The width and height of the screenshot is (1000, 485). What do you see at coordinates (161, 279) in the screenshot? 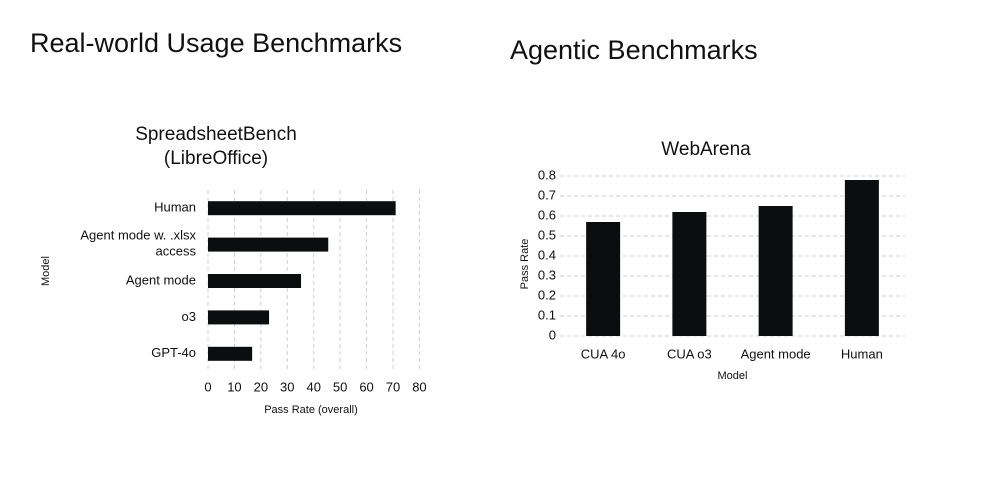
I see `y-tick-label: Agent mode` at bounding box center [161, 279].